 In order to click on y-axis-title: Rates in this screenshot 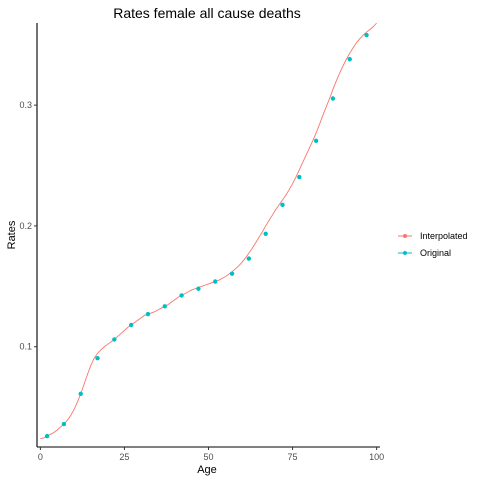, I will do `click(12, 234)`.